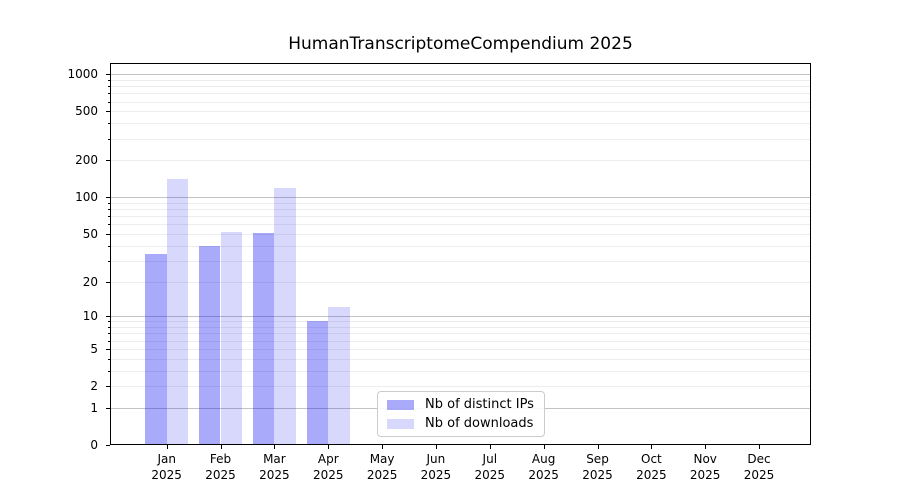 This screenshot has height=500, width=900. Describe the element at coordinates (94, 445) in the screenshot. I see `y-tick-label: 0` at that location.